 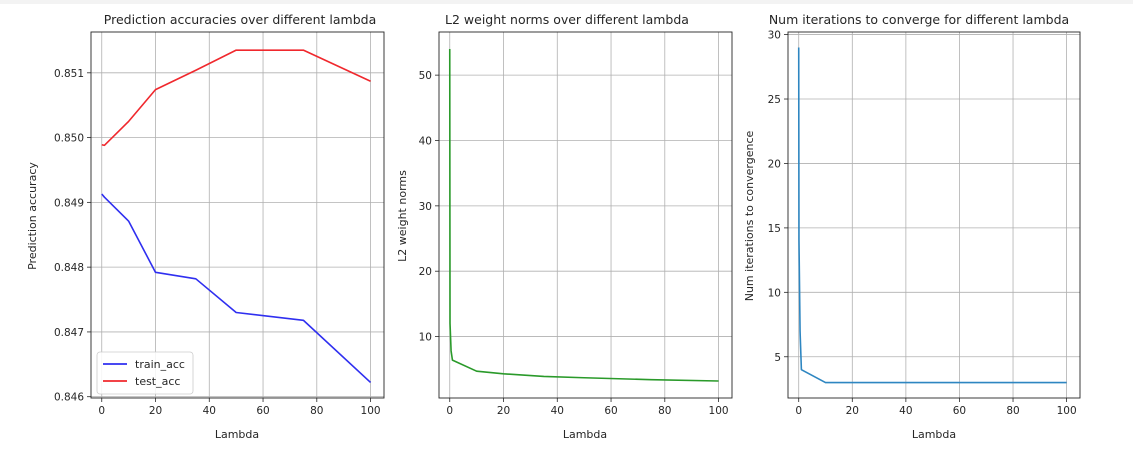 What do you see at coordinates (402, 216) in the screenshot?
I see `y-axis-label: L2 weight norms` at bounding box center [402, 216].